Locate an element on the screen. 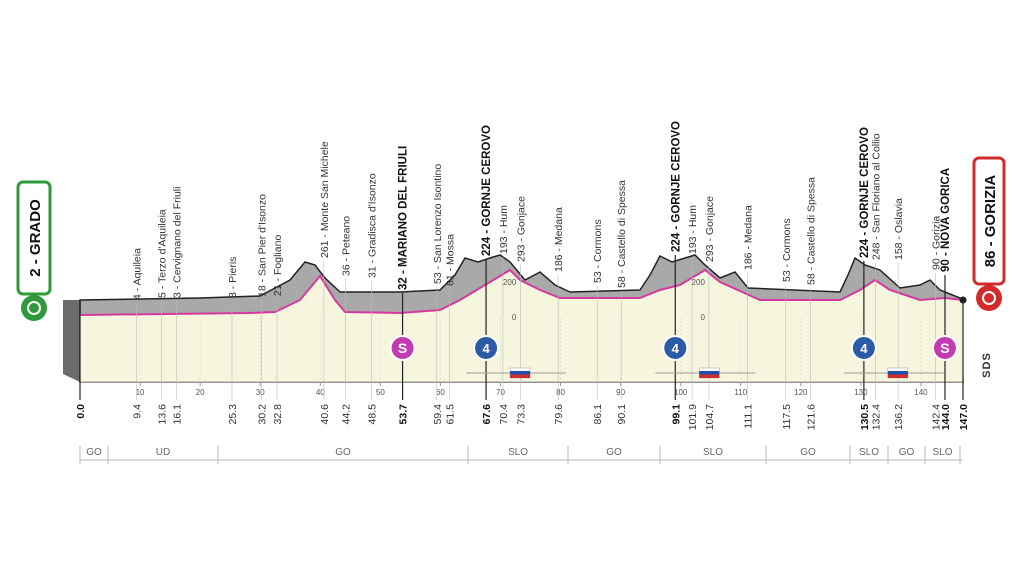 This screenshot has width=1024, height=576. waypoint-km: 59.4 is located at coordinates (438, 414).